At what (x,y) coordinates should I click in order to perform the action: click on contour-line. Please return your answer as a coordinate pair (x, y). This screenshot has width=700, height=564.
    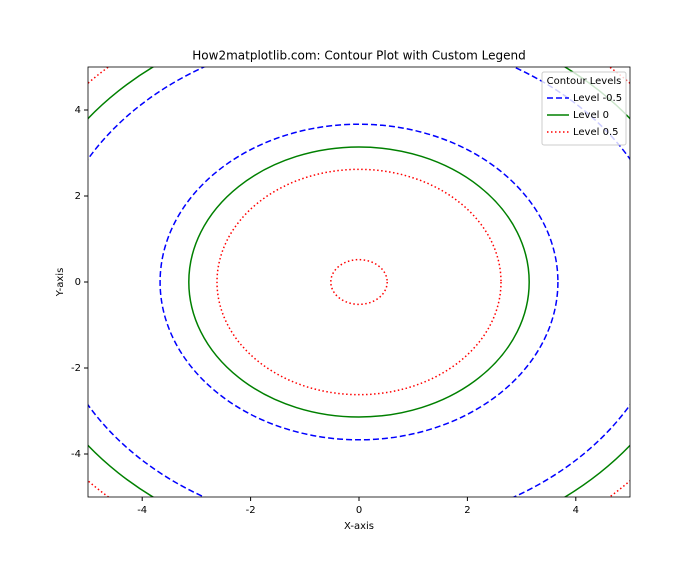
    Looking at the image, I should click on (359, 282).